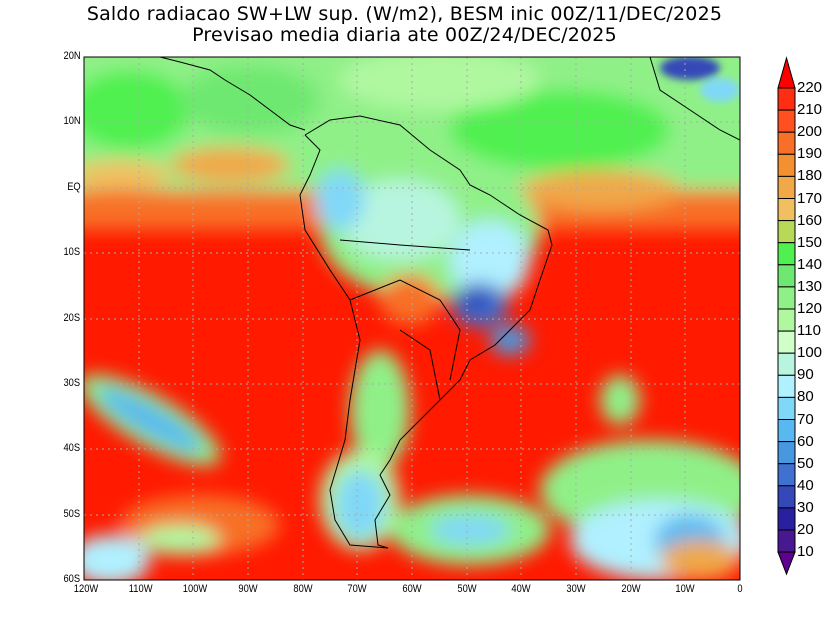 The height and width of the screenshot is (637, 825). I want to click on lon-label: 10W, so click(685, 589).